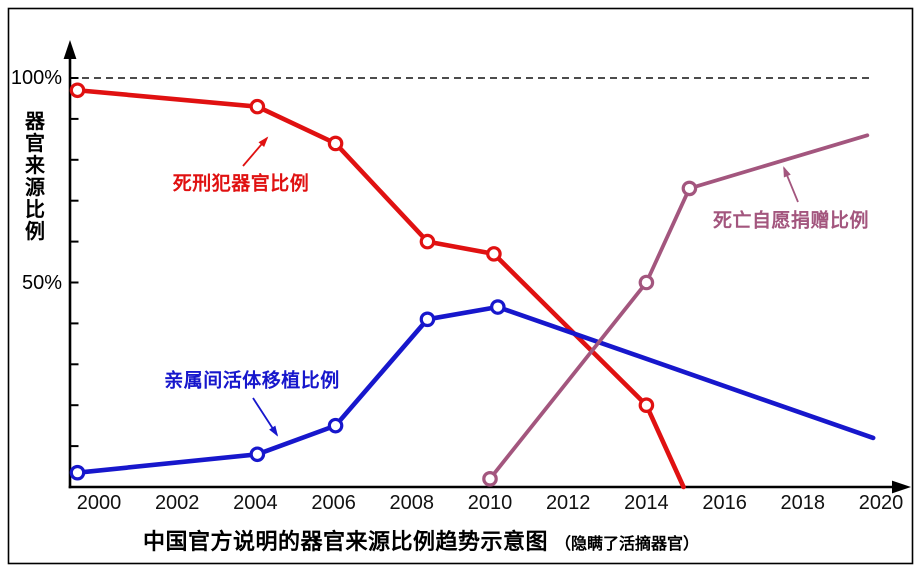 The width and height of the screenshot is (922, 579). What do you see at coordinates (36, 78) in the screenshot?
I see `y-tick-label-100: 100%` at bounding box center [36, 78].